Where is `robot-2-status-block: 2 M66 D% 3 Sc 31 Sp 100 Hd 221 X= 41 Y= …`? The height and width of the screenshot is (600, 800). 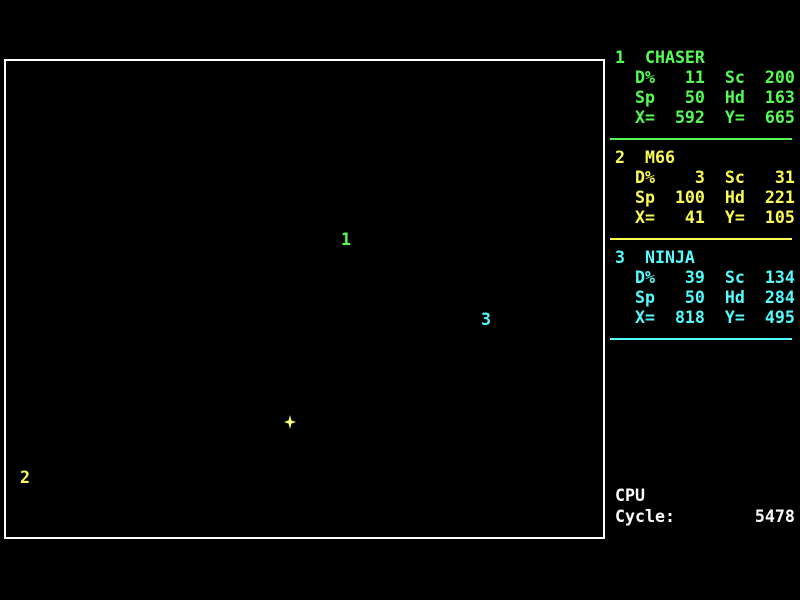 robot-2-status-block: 2 M66 D% 3 Sc 31 Sp 100 Hd 221 X= 41 Y= … is located at coordinates (707, 188).